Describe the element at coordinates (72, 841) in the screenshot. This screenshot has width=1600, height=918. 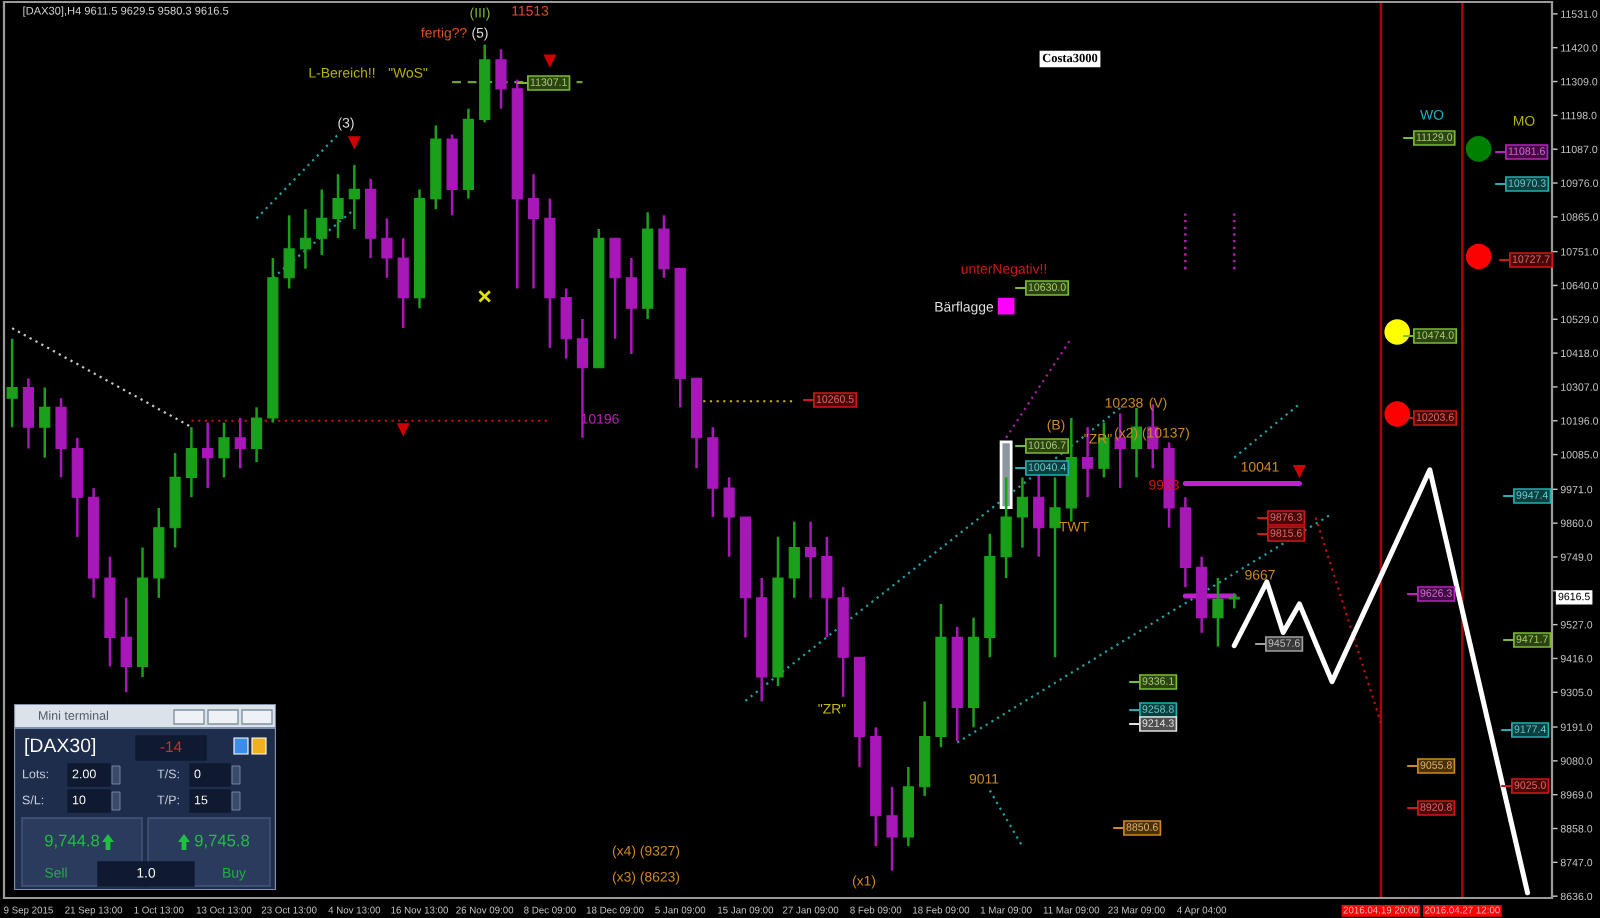
I see `annotation: 9,744.8` at that location.